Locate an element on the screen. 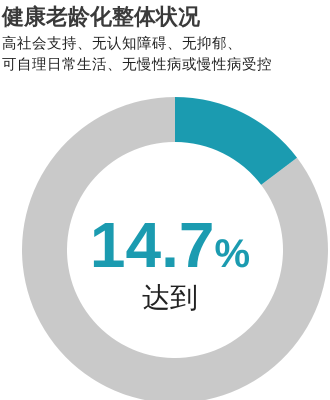  donut-slice is located at coordinates (236, 141).